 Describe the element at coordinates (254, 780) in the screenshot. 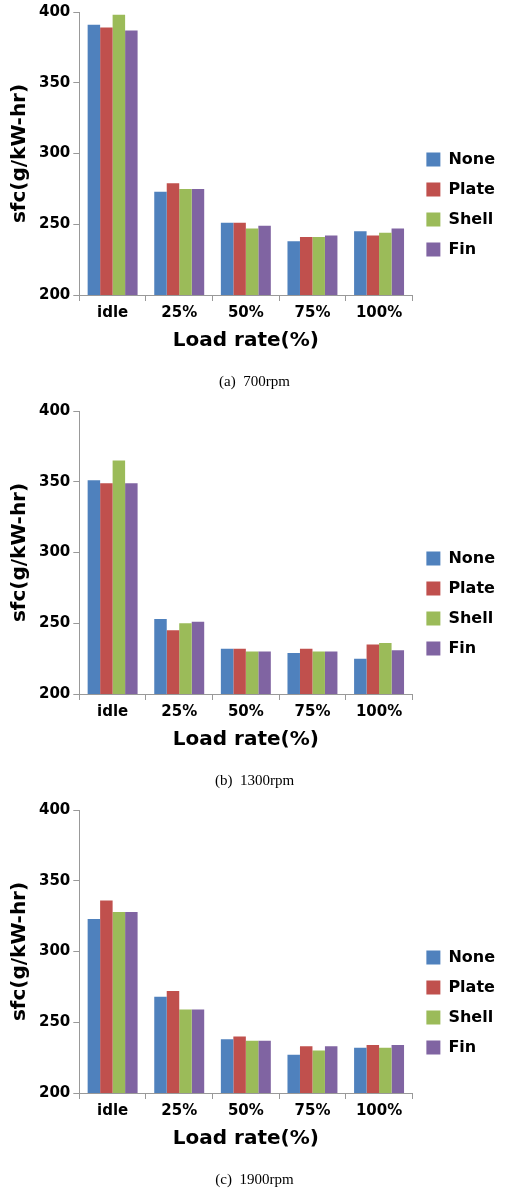

I see `text: (b) 1300rpm` at that location.